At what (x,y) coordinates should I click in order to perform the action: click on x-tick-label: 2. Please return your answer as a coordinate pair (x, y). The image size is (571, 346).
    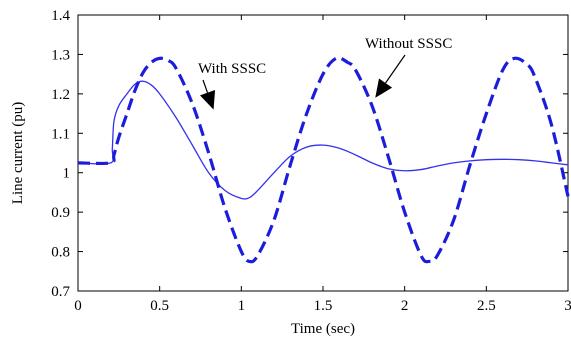
    Looking at the image, I should click on (405, 306).